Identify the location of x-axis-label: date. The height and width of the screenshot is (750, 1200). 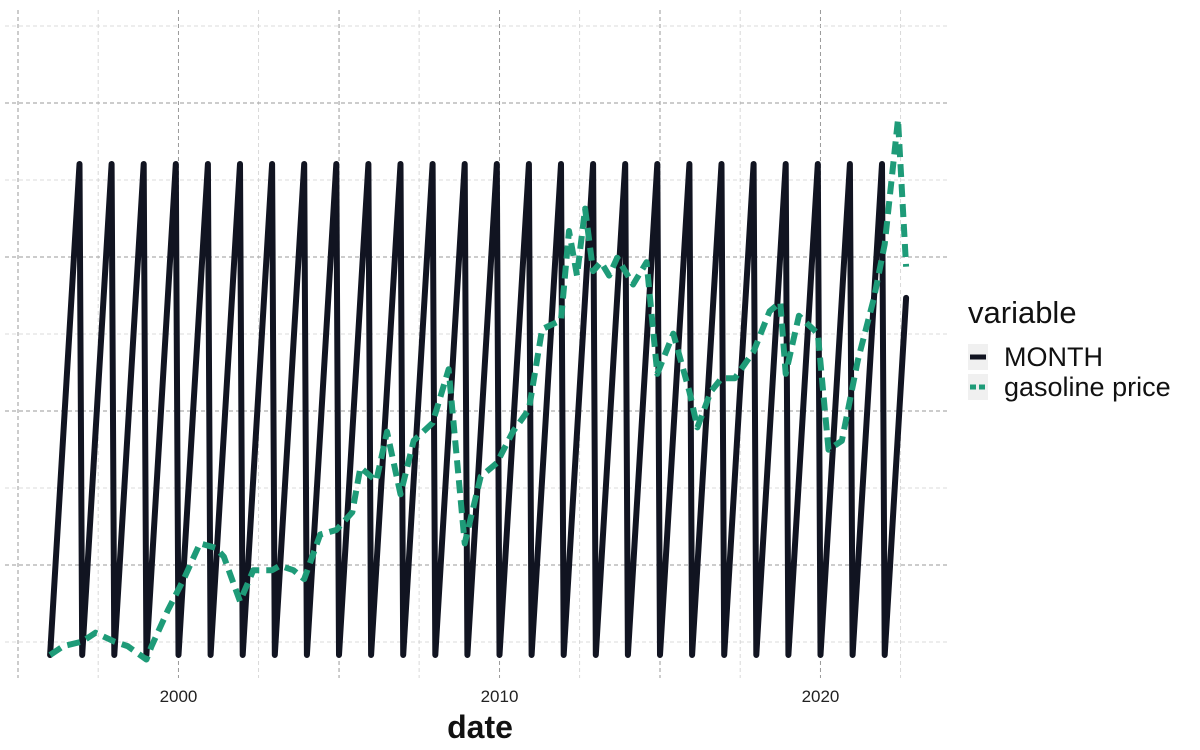
(480, 727).